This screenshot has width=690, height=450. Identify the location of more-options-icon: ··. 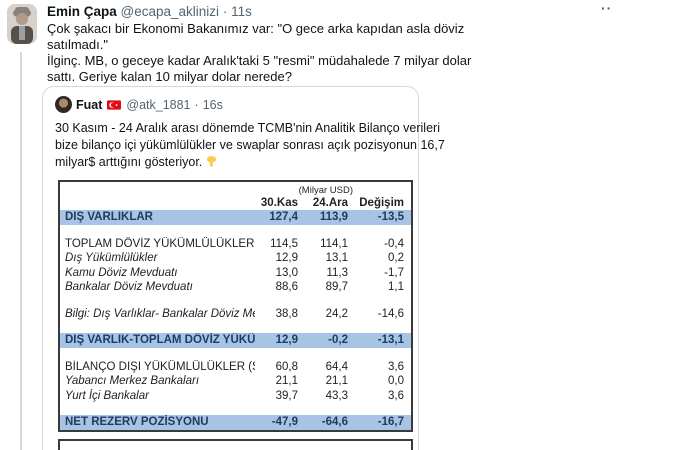
(607, 8).